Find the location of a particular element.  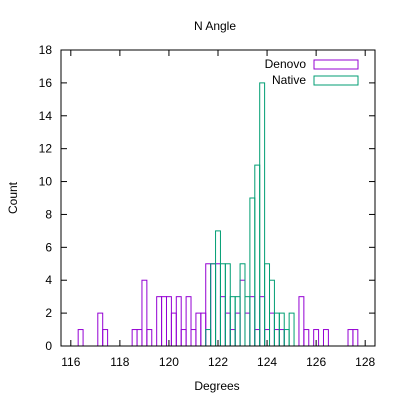

x-tick-label: 118 is located at coordinates (119, 362).